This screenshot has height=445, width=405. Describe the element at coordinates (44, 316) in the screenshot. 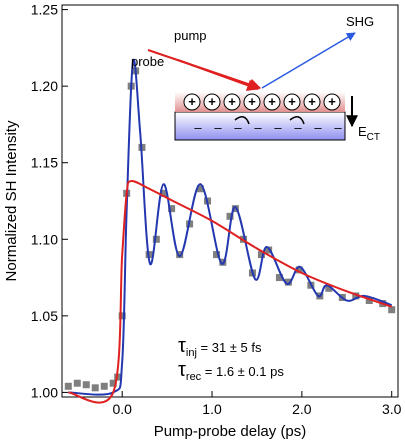

I see `y-tick-label: 1.05` at that location.